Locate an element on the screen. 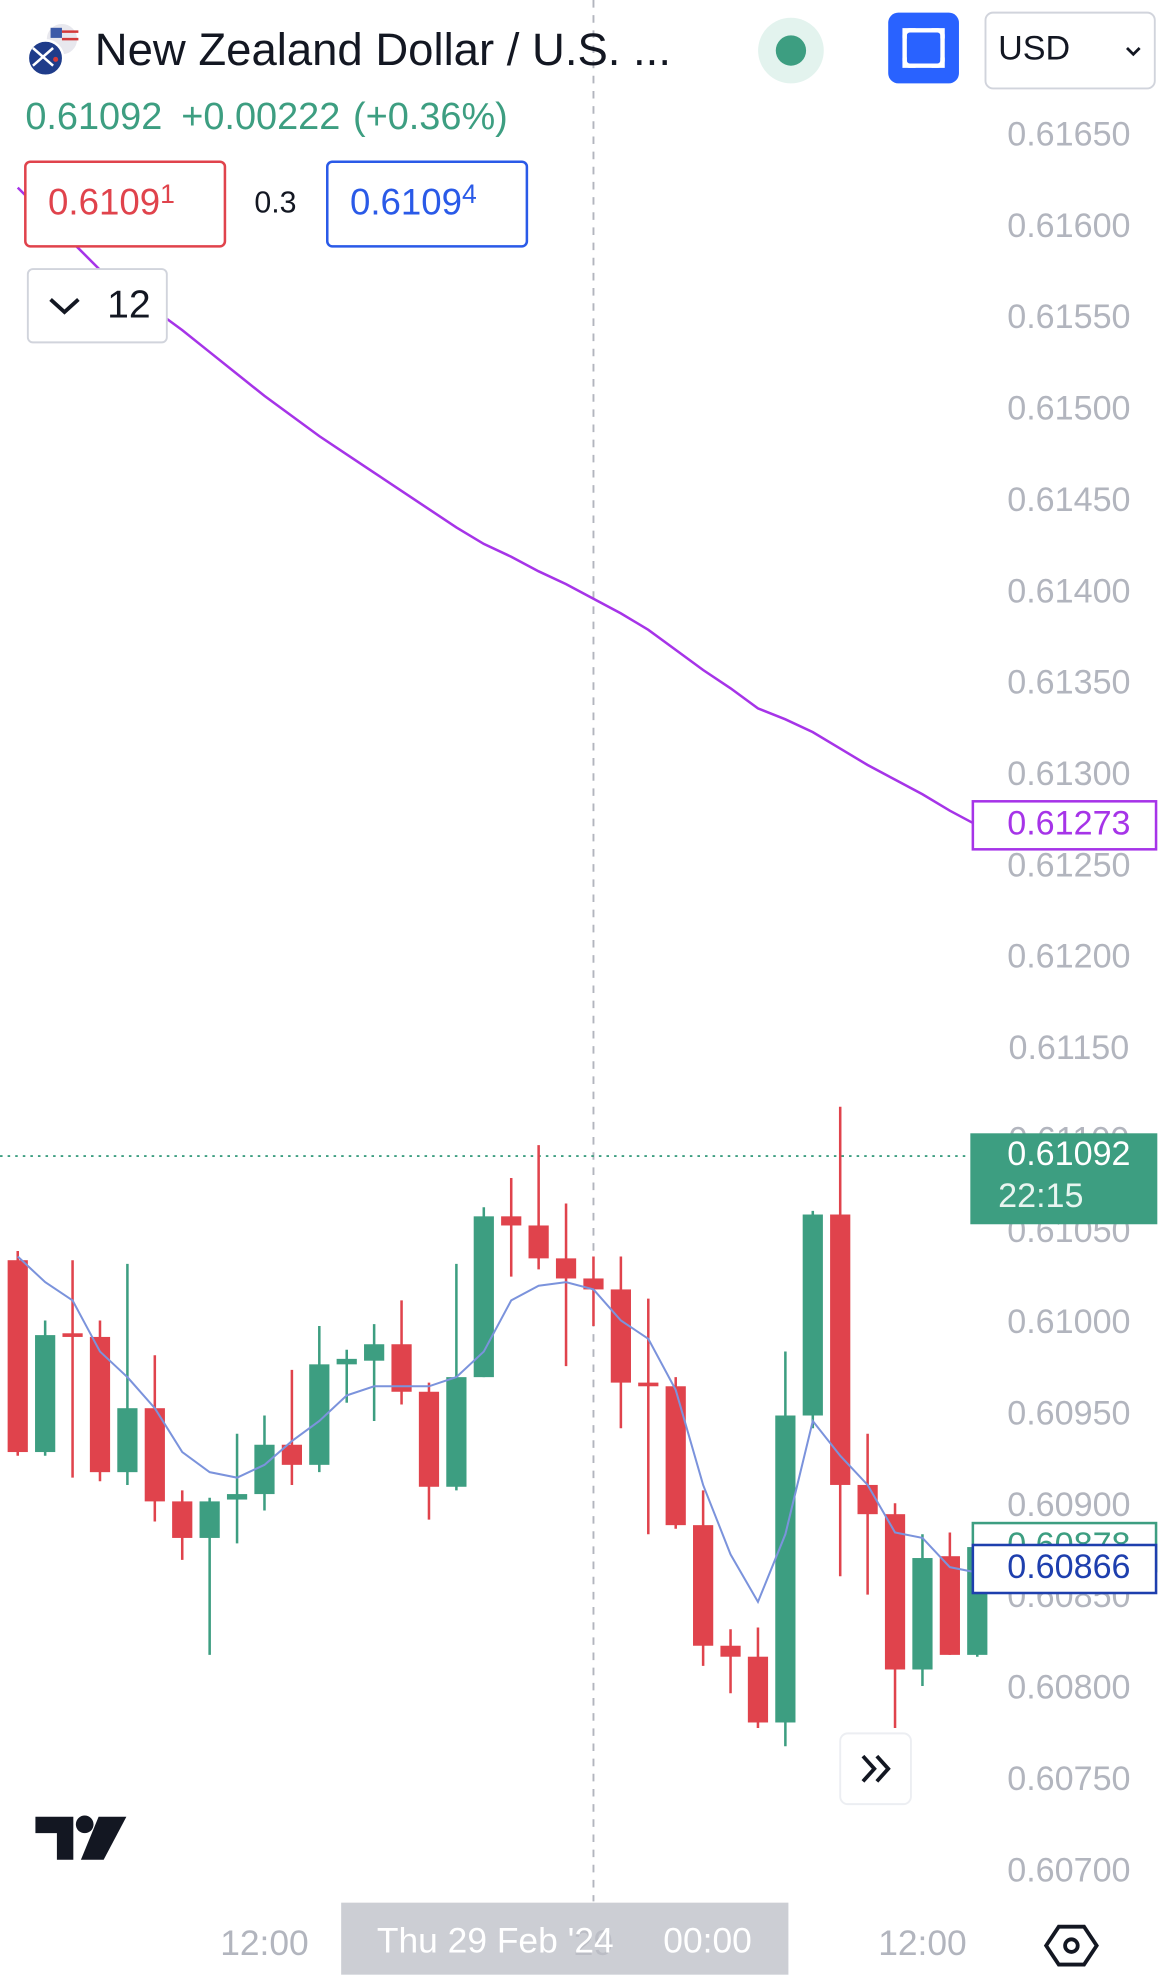  countdown: 22:15 is located at coordinates (1040, 1196).